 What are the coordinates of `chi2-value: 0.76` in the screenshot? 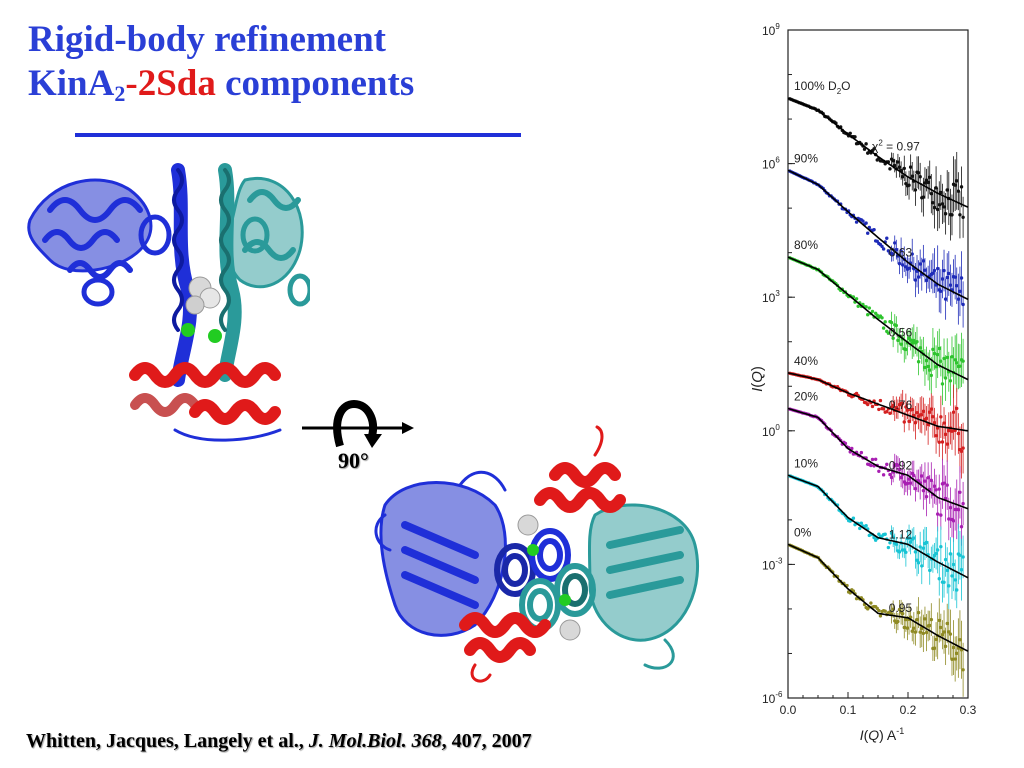 It's located at (901, 405).